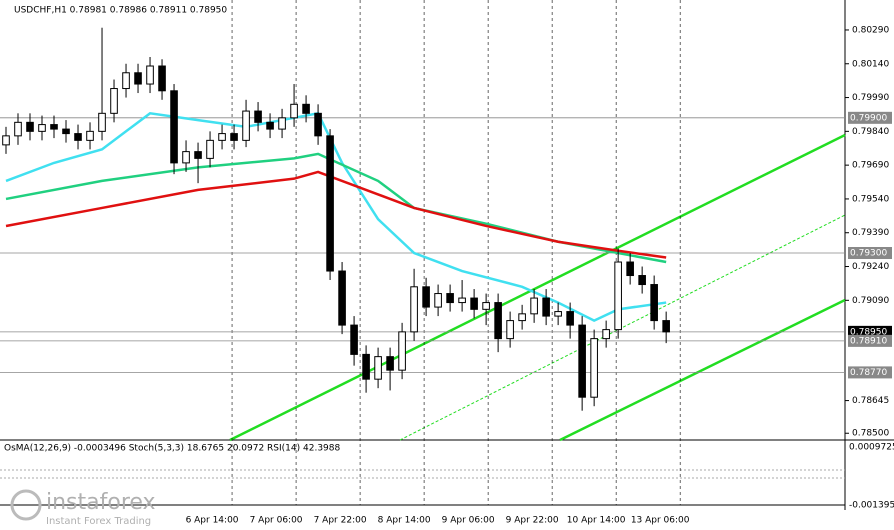  What do you see at coordinates (871, 506) in the screenshot?
I see `indicator-axis-label: -0.001395` at bounding box center [871, 506].